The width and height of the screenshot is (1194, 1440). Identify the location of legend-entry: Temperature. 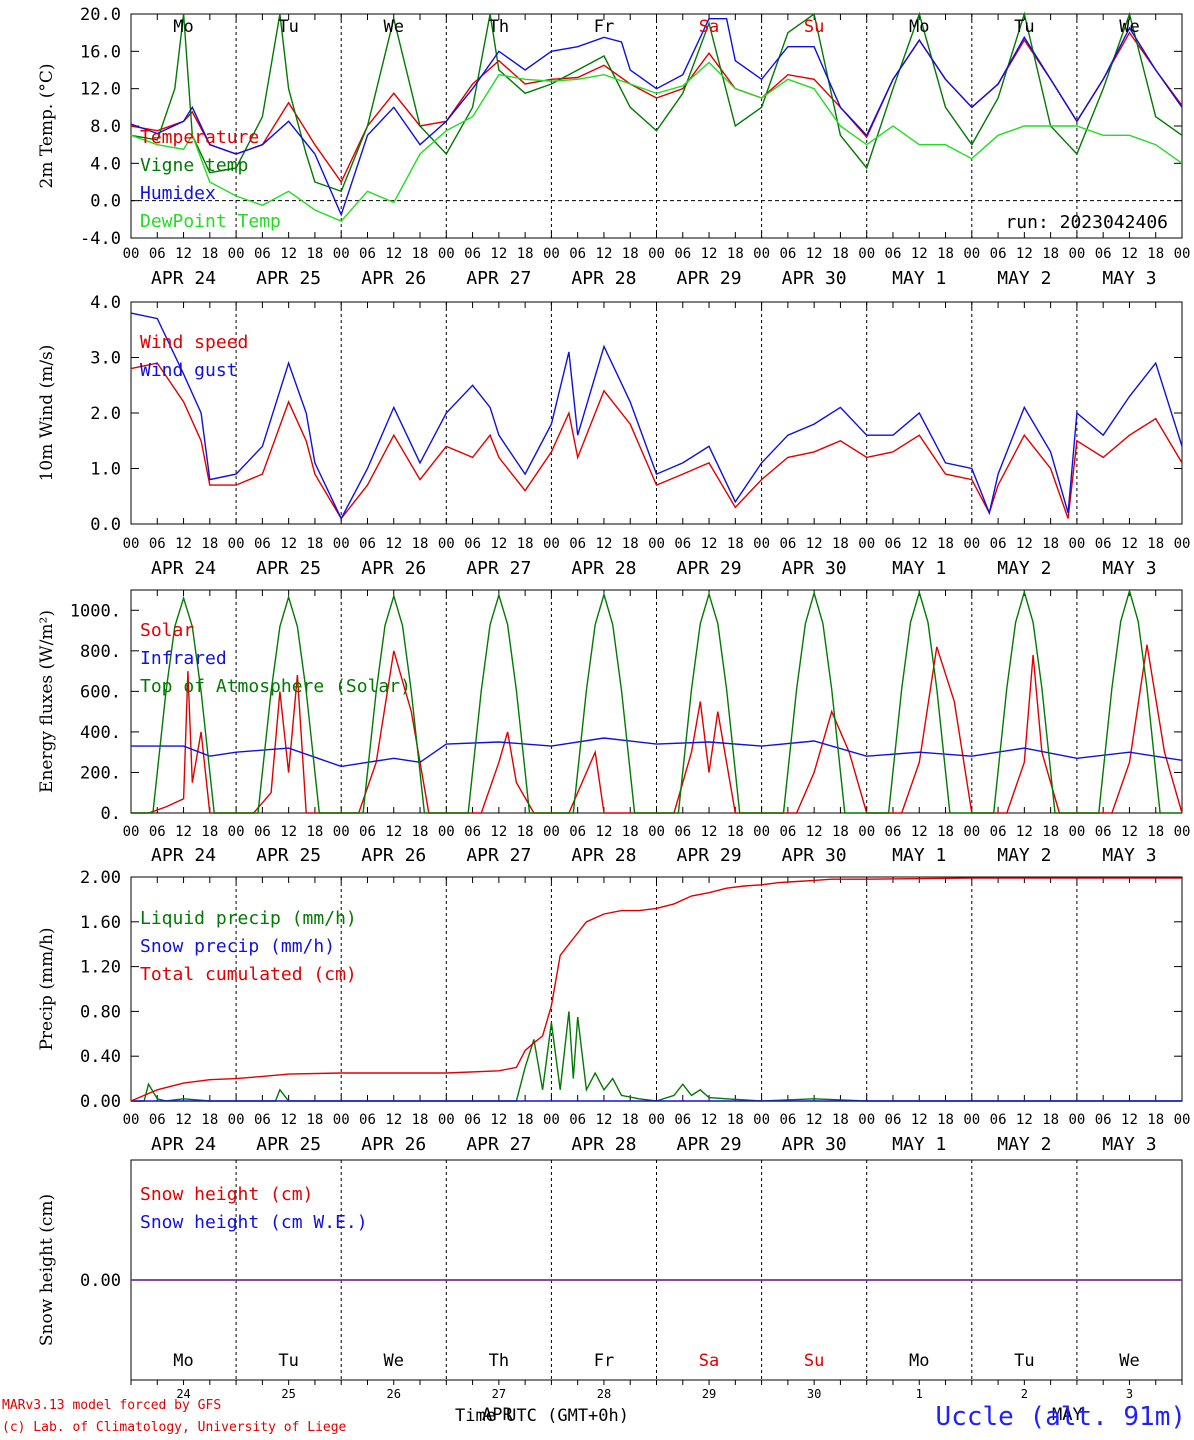
(199, 137).